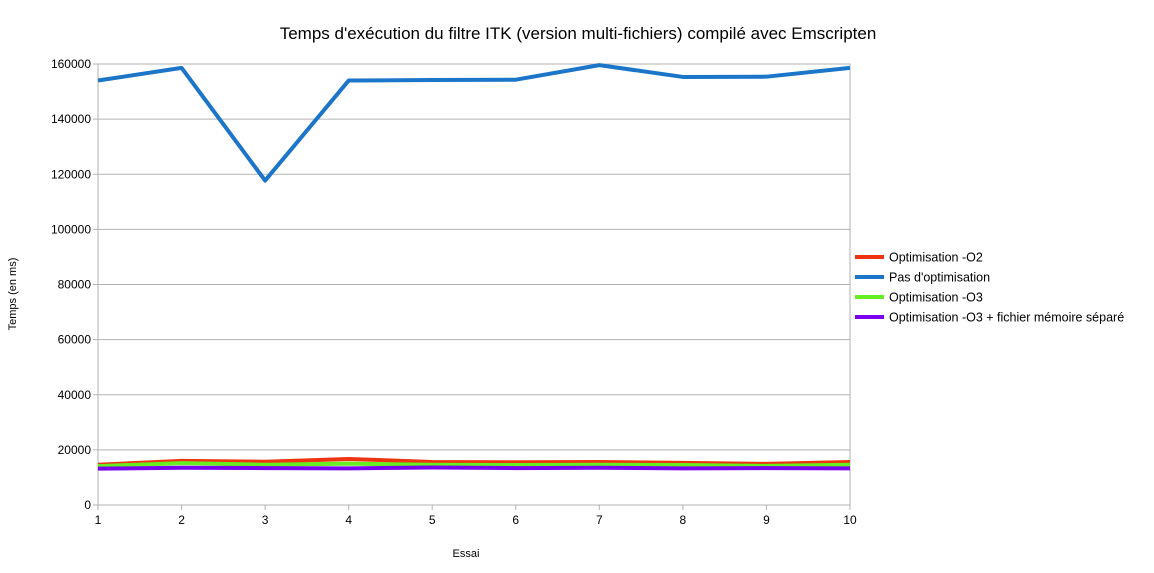  Describe the element at coordinates (71, 119) in the screenshot. I see `y-tick-label: 140000` at that location.